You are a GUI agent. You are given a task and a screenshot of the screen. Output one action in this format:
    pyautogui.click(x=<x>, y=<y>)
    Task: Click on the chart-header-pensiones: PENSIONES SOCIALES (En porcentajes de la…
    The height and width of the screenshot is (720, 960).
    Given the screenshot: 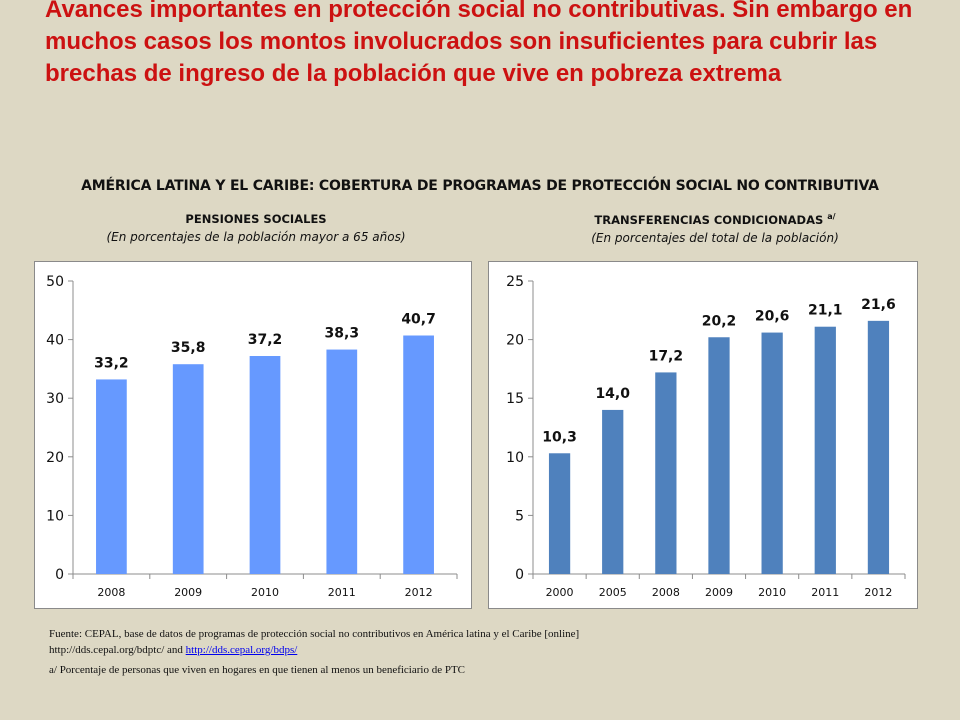 What is the action you would take?
    pyautogui.click(x=256, y=228)
    